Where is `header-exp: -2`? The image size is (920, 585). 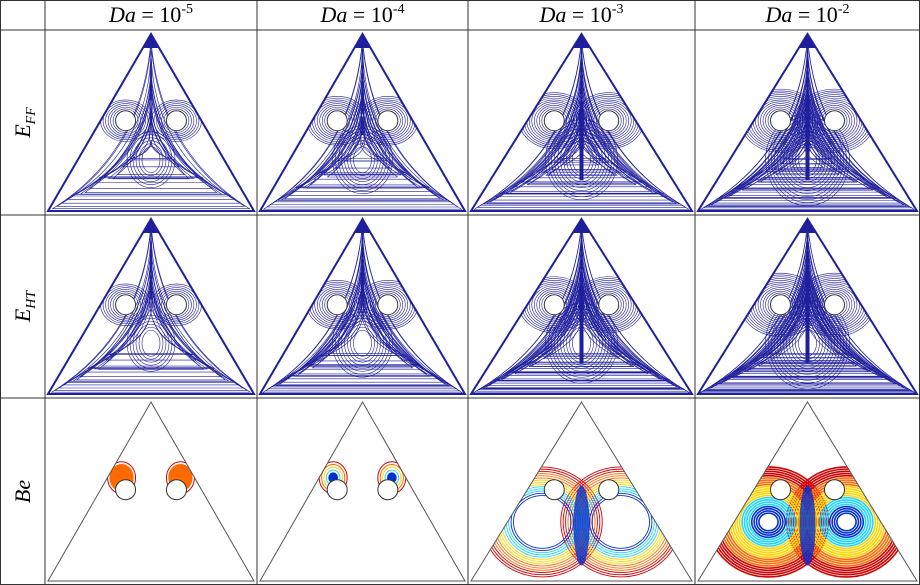
header-exp: -2 is located at coordinates (844, 9).